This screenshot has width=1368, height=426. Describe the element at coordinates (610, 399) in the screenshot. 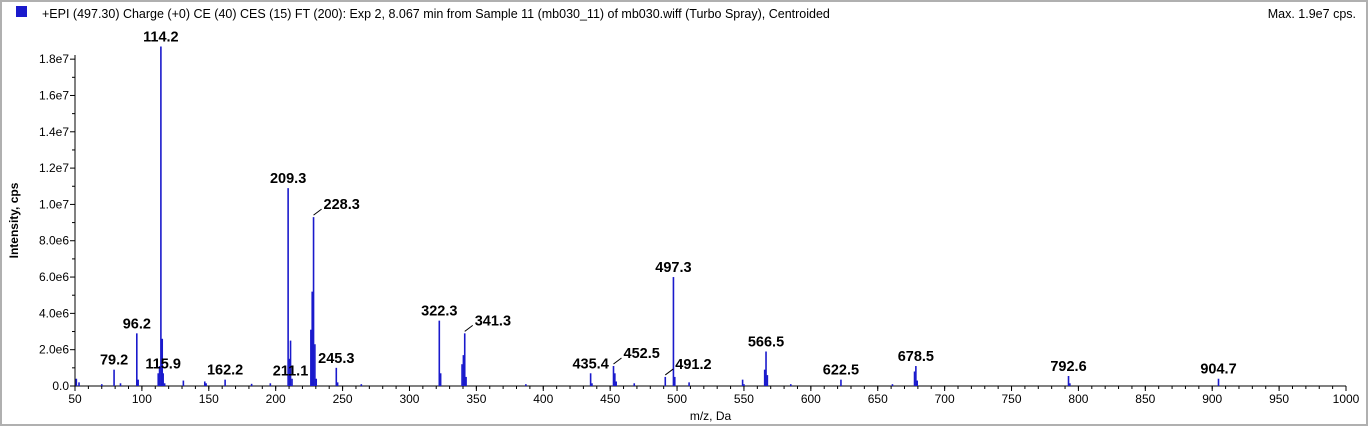

I see `x-tick-label: 450` at that location.